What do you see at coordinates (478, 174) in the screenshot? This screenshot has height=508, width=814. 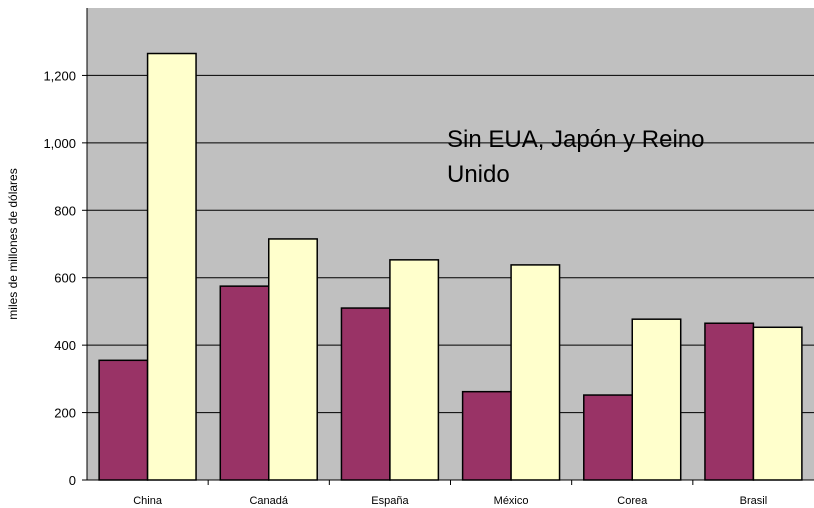 I see `annotation-line-2: Unido` at bounding box center [478, 174].